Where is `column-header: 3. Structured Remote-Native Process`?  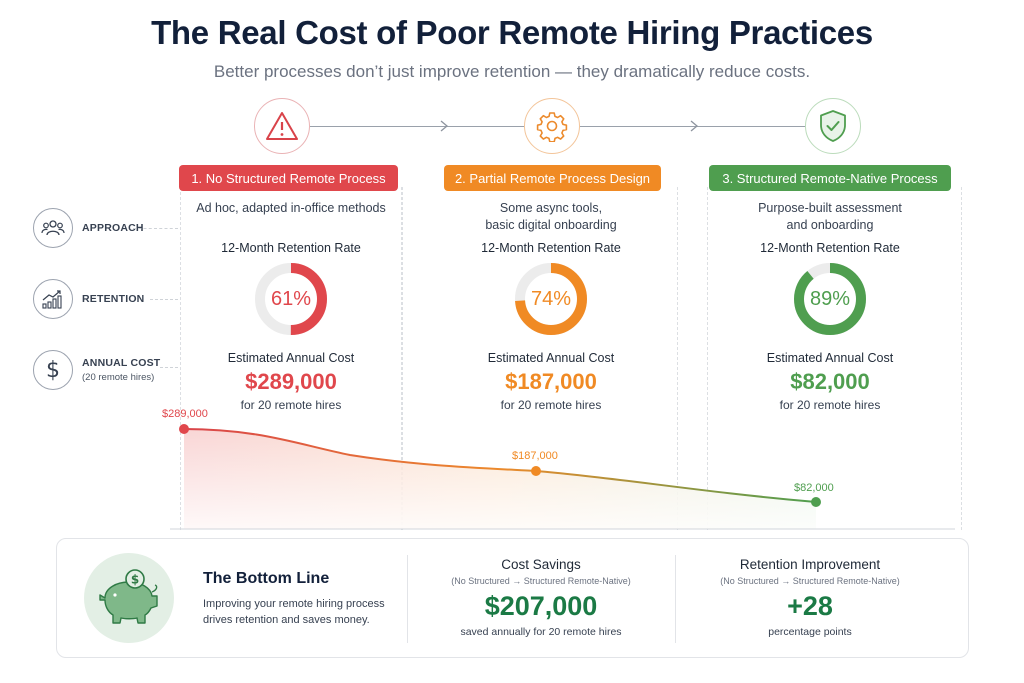
column-header: 3. Structured Remote-Native Process is located at coordinates (830, 178).